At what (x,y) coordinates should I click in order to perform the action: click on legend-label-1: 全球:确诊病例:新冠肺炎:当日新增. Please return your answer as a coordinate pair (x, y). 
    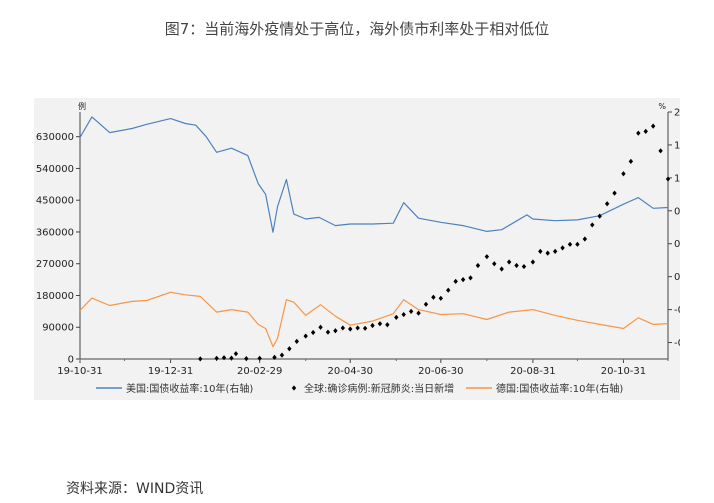
    Looking at the image, I should click on (379, 388).